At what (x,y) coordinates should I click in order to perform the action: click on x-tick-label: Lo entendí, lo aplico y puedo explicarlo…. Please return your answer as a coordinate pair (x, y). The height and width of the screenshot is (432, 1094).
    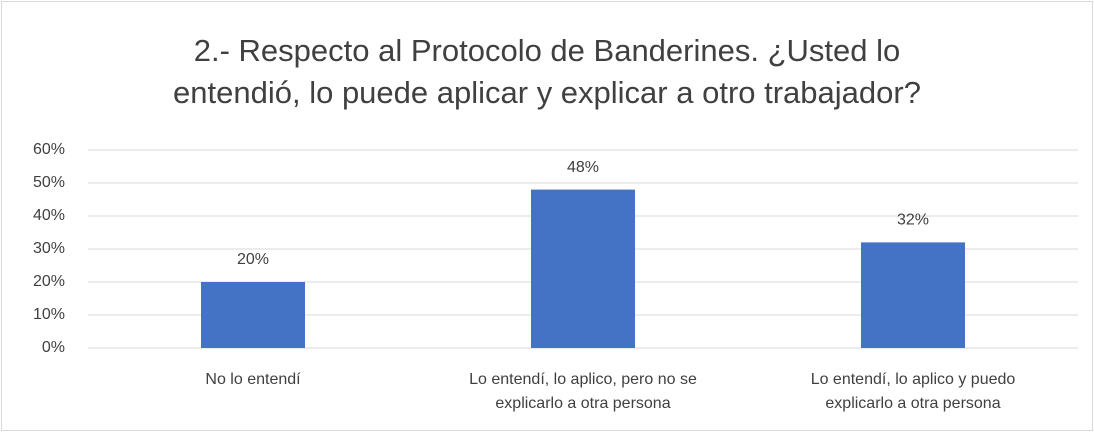
    Looking at the image, I should click on (913, 391).